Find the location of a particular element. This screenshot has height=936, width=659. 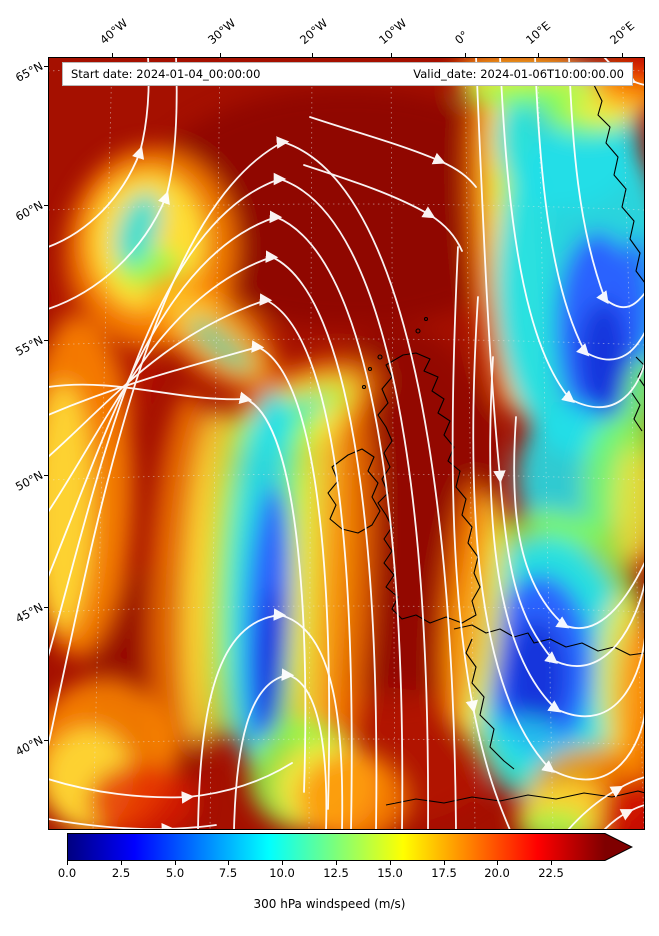

lon-label-40w: 40°W is located at coordinates (114, 31).